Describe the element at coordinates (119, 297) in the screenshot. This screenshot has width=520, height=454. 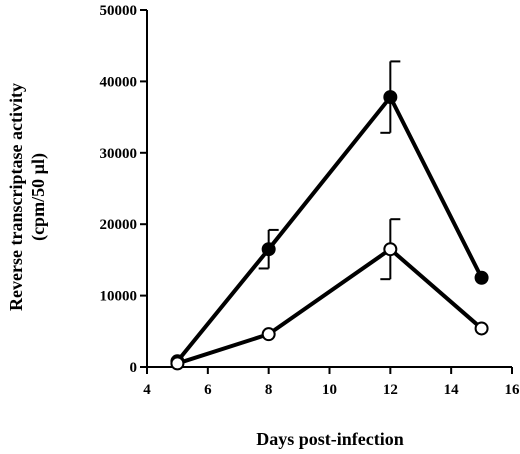
I see `y-tick-label: 10000` at that location.